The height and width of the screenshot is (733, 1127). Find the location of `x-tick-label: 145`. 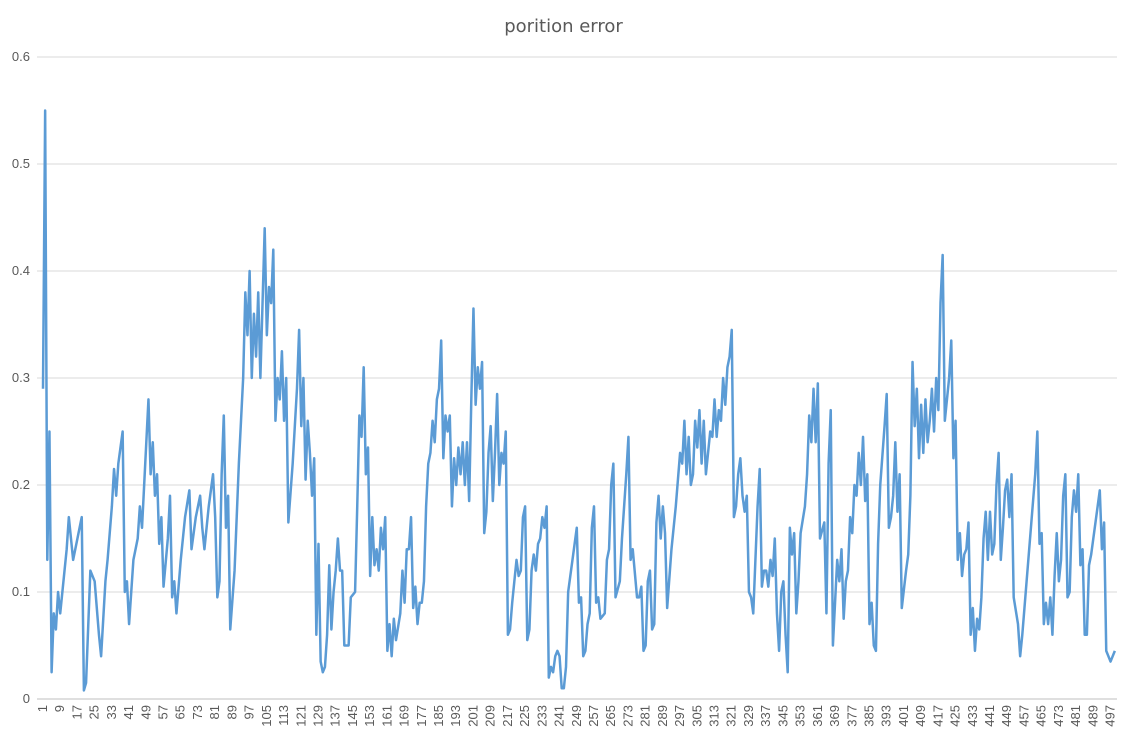

x-tick-label: 145 is located at coordinates (352, 716).